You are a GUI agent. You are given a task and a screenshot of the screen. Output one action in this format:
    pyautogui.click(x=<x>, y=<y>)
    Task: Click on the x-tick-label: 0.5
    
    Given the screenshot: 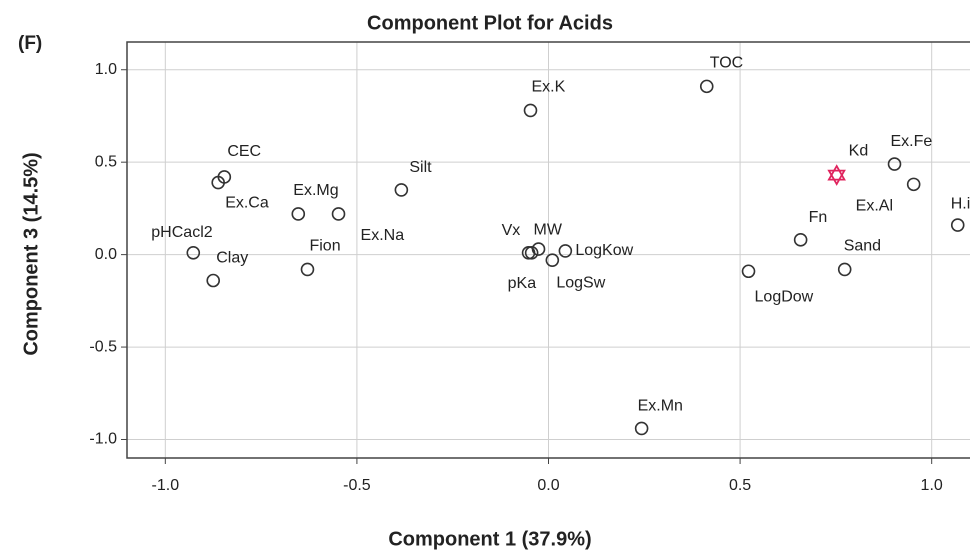 What is the action you would take?
    pyautogui.click(x=740, y=485)
    